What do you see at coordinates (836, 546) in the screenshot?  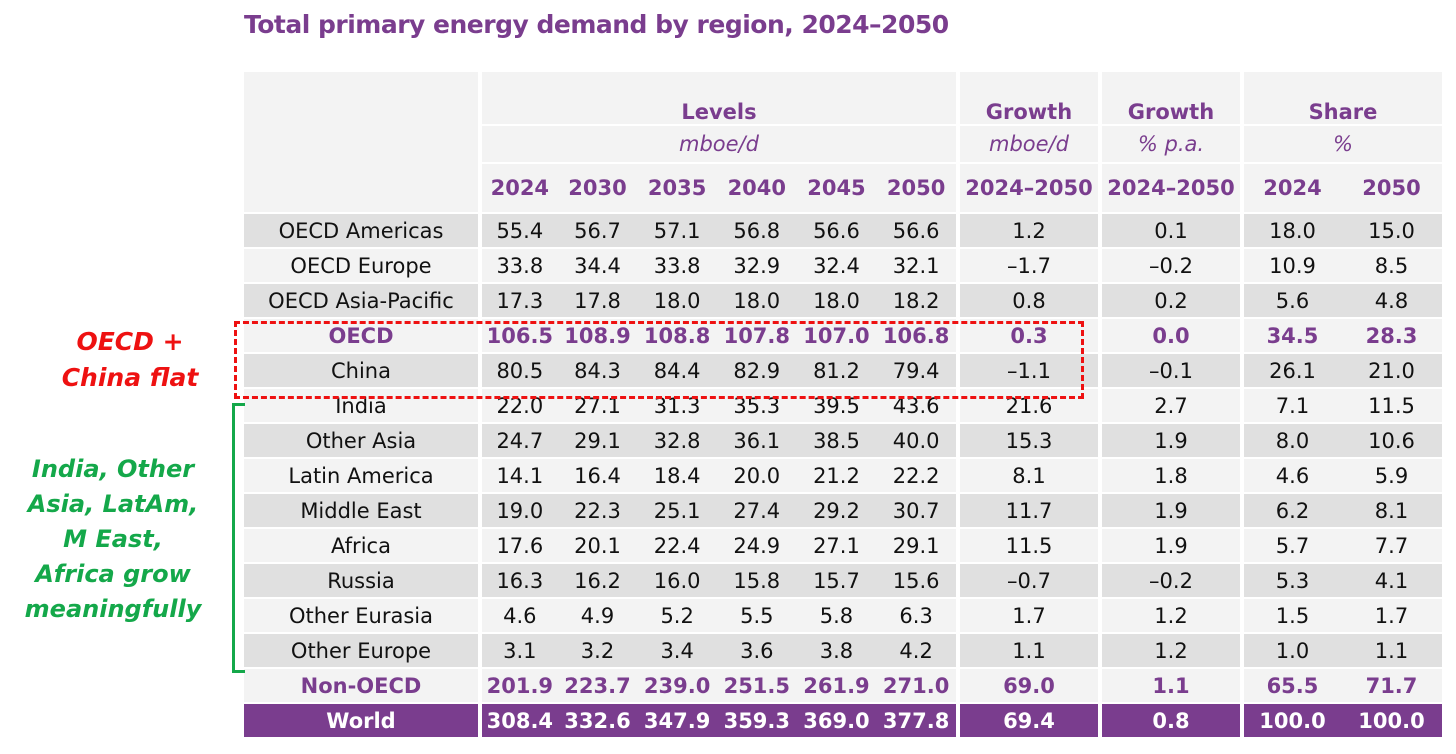 I see `cell-value: 27.1` at bounding box center [836, 546].